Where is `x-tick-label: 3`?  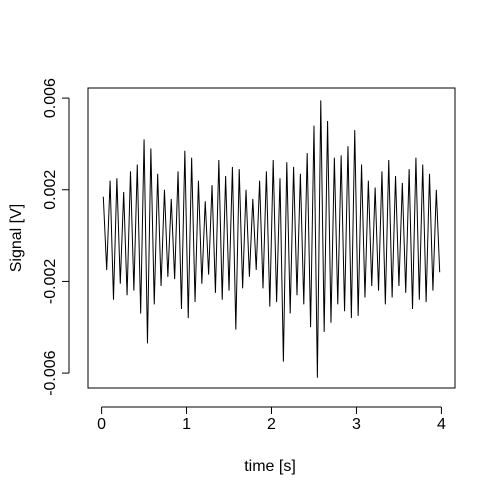 x-tick-label: 3 is located at coordinates (356, 424).